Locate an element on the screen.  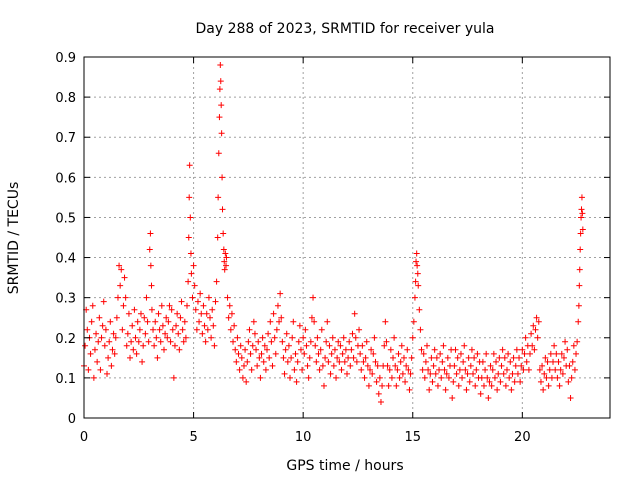
y-tick-label: 0 is located at coordinates (72, 419).